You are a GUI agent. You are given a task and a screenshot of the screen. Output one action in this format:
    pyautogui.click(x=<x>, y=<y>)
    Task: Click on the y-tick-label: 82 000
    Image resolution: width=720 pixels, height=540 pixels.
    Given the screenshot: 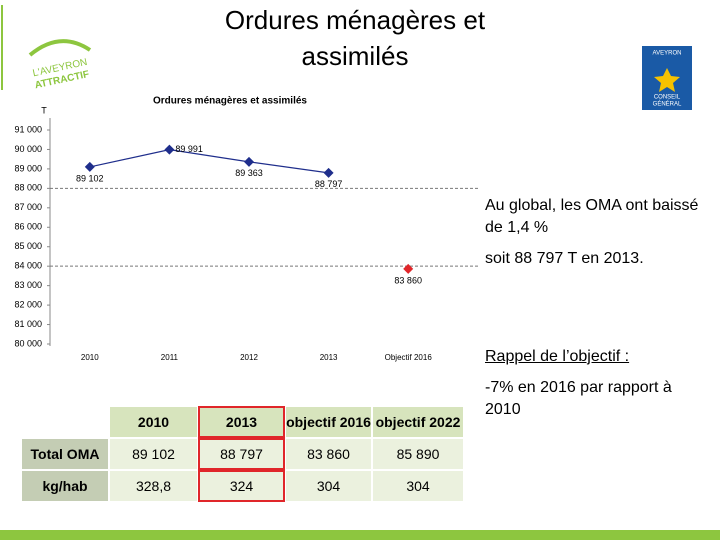 What is the action you would take?
    pyautogui.click(x=28, y=304)
    